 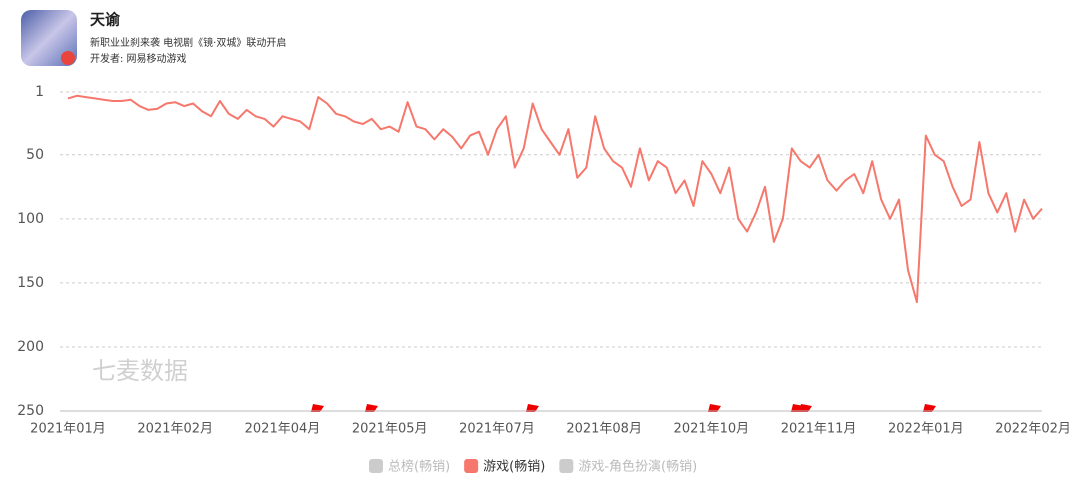 What do you see at coordinates (175, 429) in the screenshot?
I see `x-tick-label: 2021年02月` at bounding box center [175, 429].